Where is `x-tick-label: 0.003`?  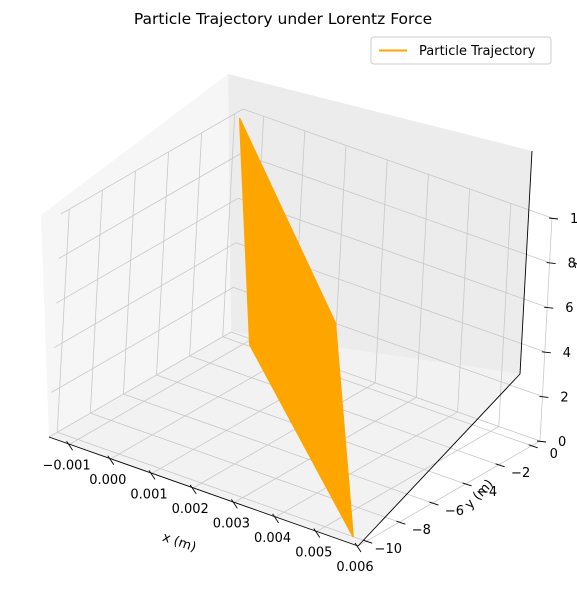
x-tick-label: 0.003 is located at coordinates (231, 523).